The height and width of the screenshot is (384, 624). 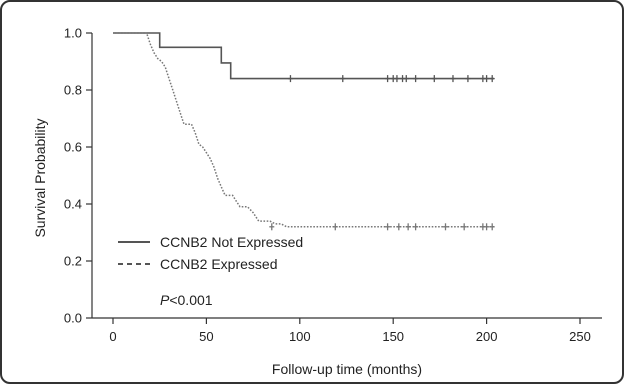 I want to click on legend-label-not-expressed: CCNB2 Not Expressed, so click(x=231, y=242).